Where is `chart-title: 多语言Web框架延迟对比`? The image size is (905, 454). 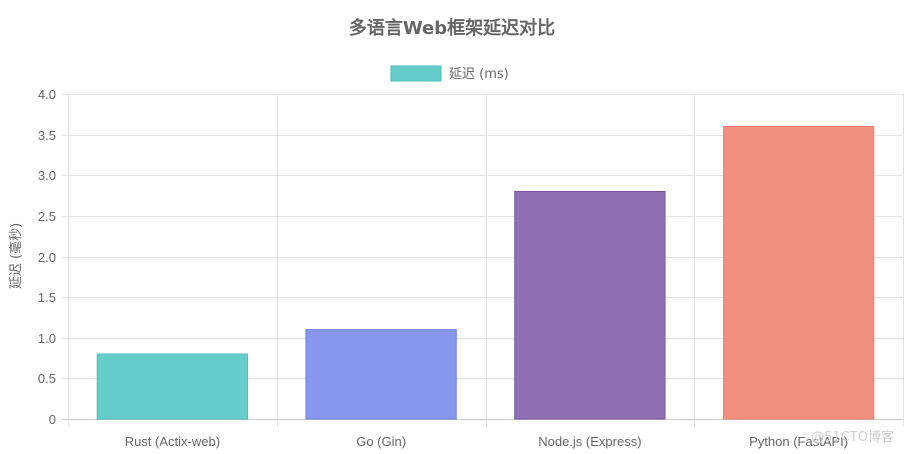
chart-title: 多语言Web框架延迟对比 is located at coordinates (452, 28).